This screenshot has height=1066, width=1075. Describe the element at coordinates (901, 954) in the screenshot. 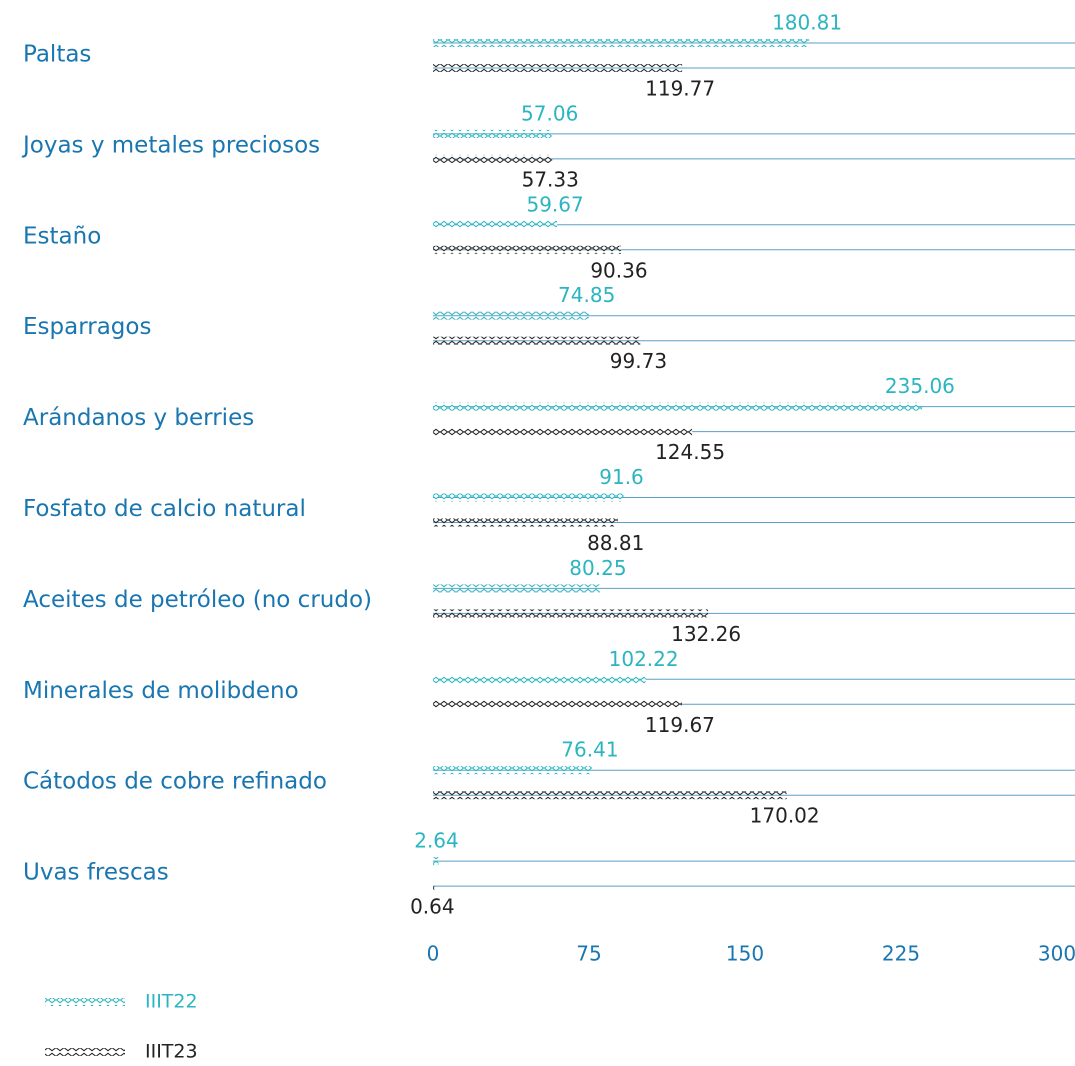

I see `x-tick-label: 225` at that location.